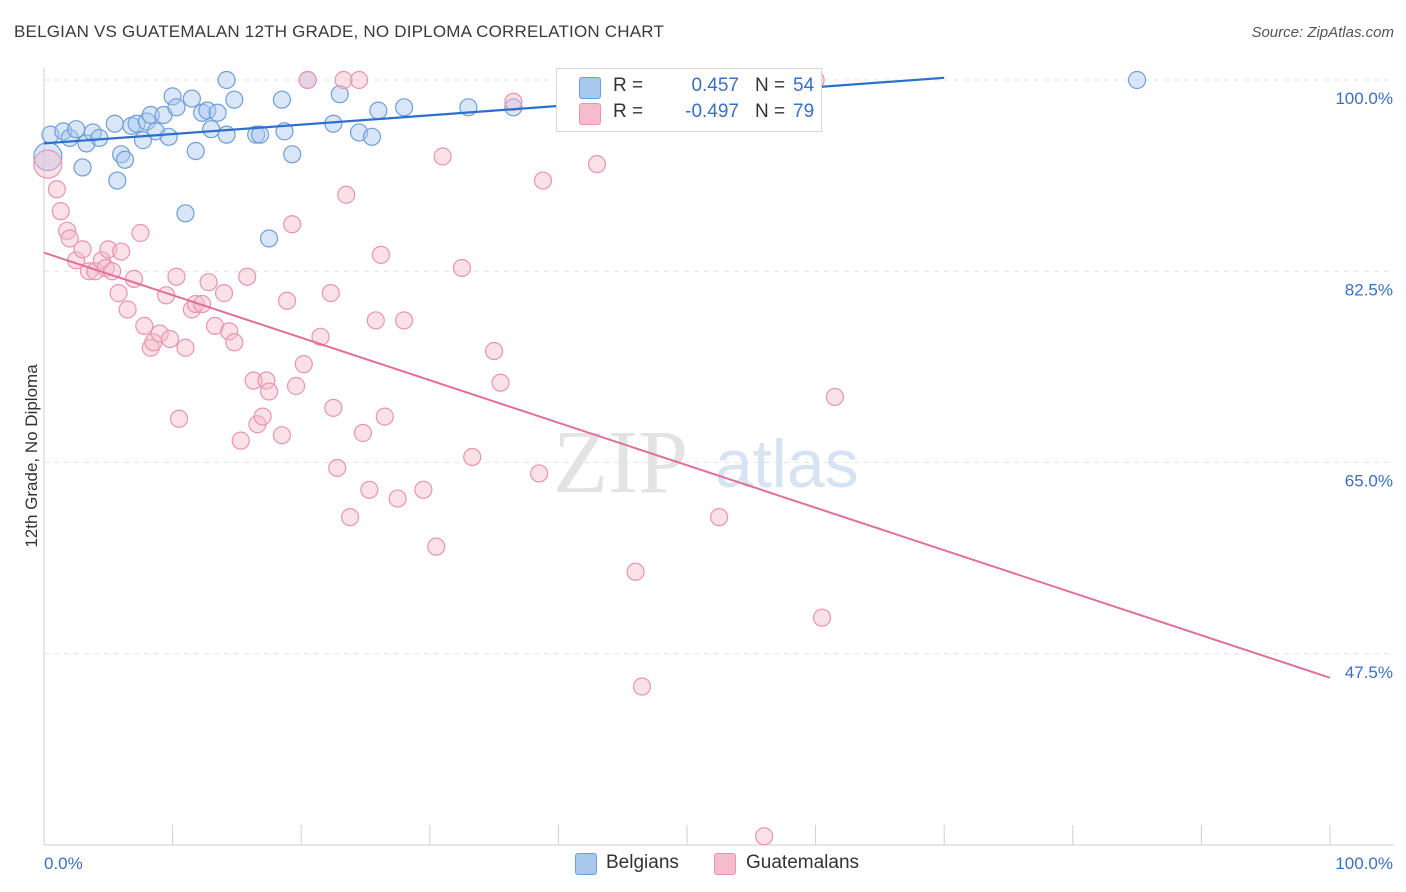  What do you see at coordinates (787, 464) in the screenshot?
I see `watermark-atlas: atlas` at bounding box center [787, 464].